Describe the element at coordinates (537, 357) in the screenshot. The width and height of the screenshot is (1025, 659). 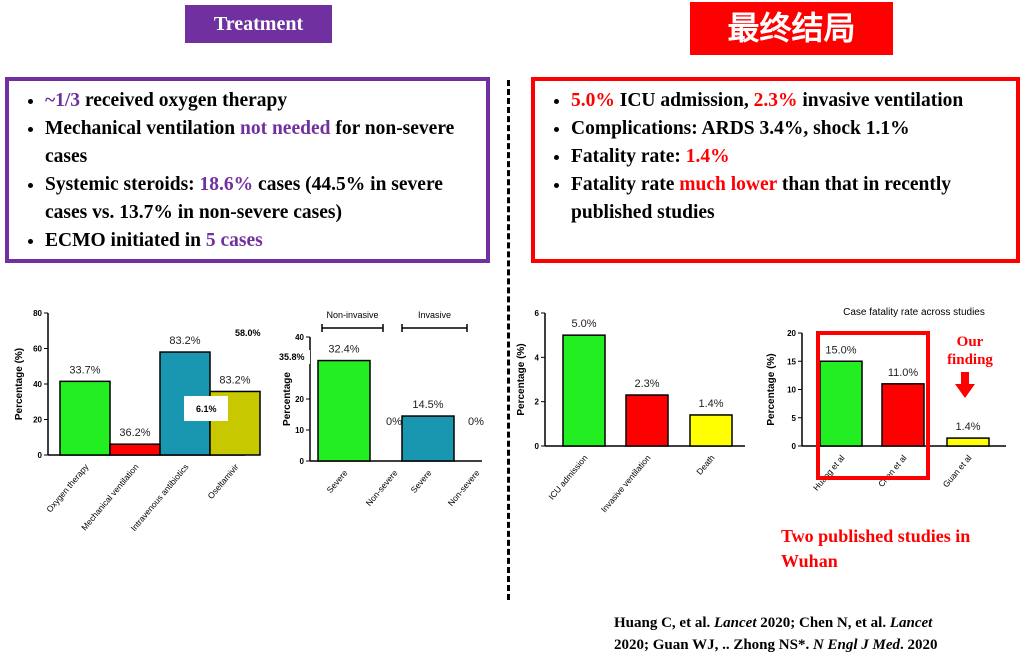
I see `y-tick-label: 4` at that location.